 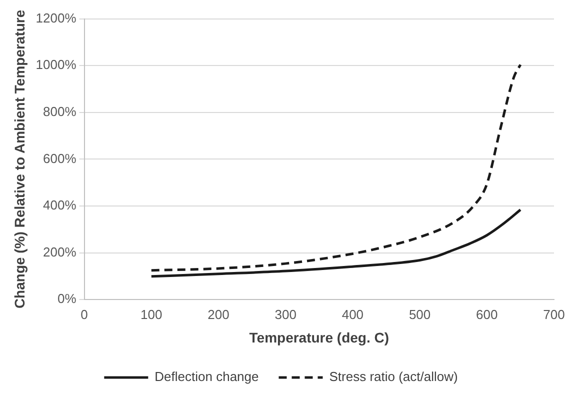 I want to click on y-tick-label: 1200%, so click(x=56, y=18).